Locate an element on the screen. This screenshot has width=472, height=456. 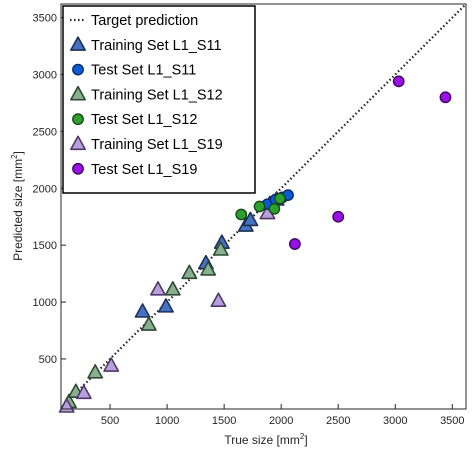
x-tick-label-3500: 3500 is located at coordinates (452, 421).